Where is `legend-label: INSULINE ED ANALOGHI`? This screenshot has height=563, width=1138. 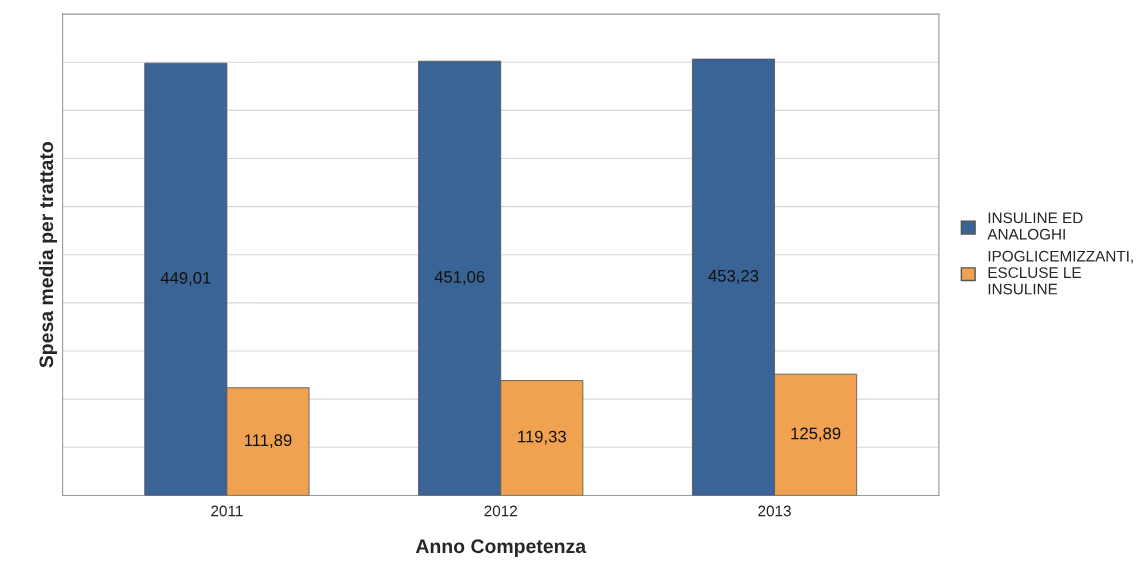 legend-label: INSULINE ED ANALOGHI is located at coordinates (1035, 226).